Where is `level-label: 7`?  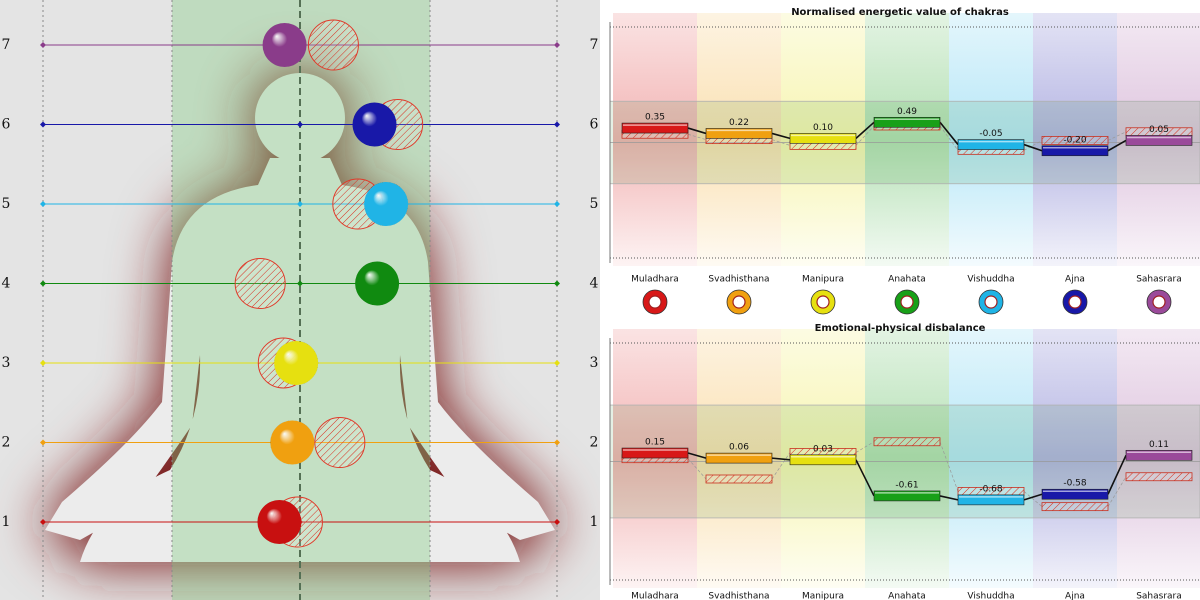 level-label: 7 is located at coordinates (594, 45).